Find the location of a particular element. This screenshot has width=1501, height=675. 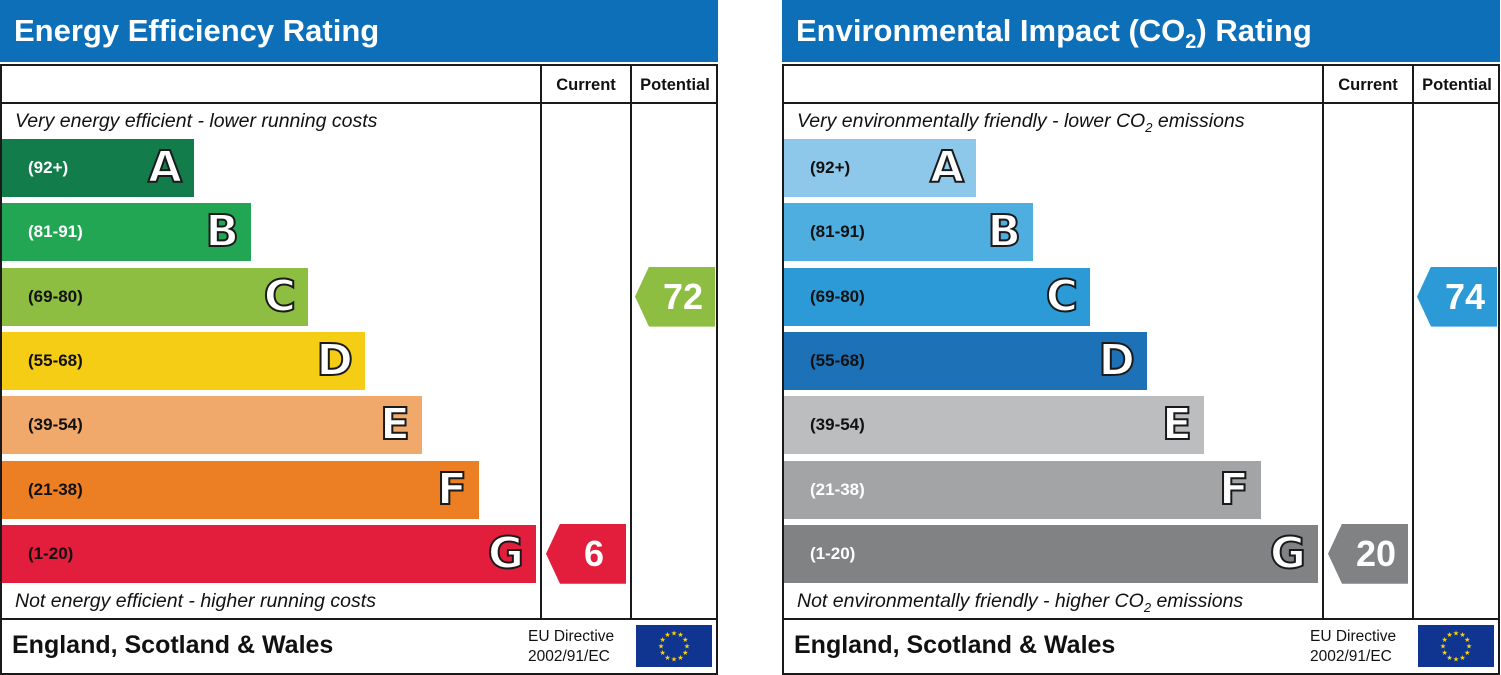

environment-current-divider is located at coordinates (1323, 342).